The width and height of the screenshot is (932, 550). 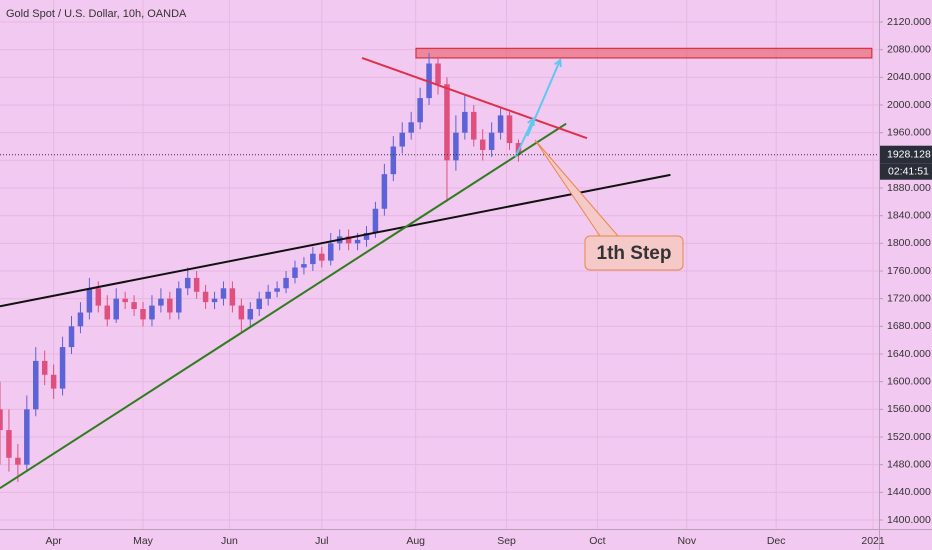 I want to click on y-tick-label: 1520.000, so click(x=909, y=437).